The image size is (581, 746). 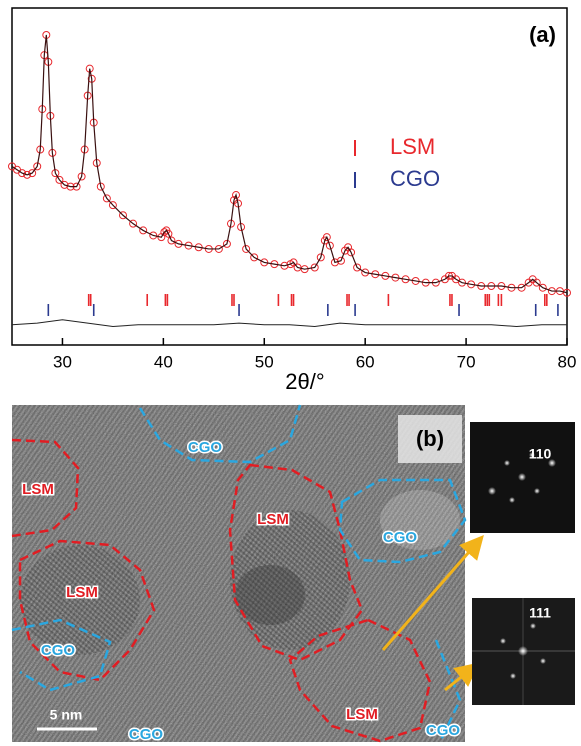 What do you see at coordinates (163, 361) in the screenshot?
I see `x-tick-label: 40` at bounding box center [163, 361].